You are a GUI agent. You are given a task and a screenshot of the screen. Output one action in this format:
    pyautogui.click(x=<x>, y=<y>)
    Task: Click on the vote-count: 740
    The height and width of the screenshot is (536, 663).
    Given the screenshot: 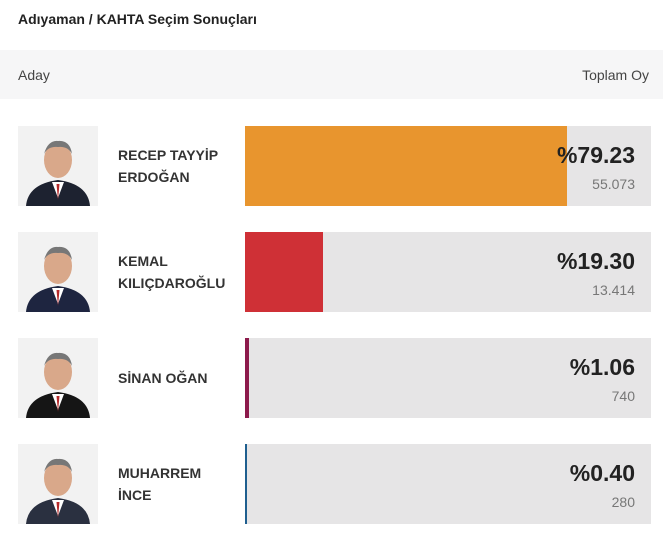 What is the action you would take?
    pyautogui.click(x=623, y=396)
    